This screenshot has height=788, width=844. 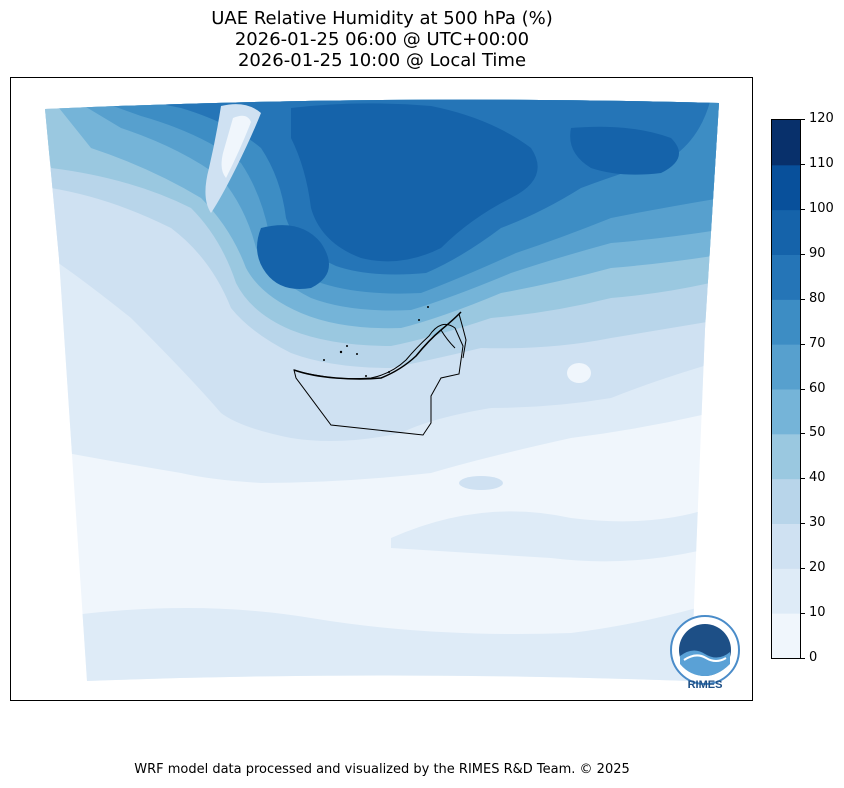 What do you see at coordinates (817, 433) in the screenshot?
I see `colorbar-tick-label: 50` at bounding box center [817, 433].